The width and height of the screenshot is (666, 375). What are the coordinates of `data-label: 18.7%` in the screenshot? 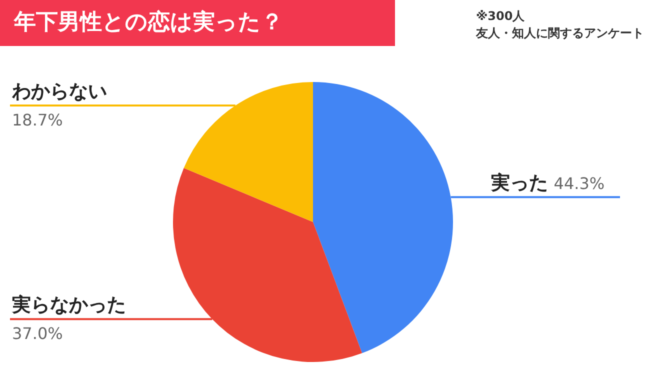 It's located at (37, 120).